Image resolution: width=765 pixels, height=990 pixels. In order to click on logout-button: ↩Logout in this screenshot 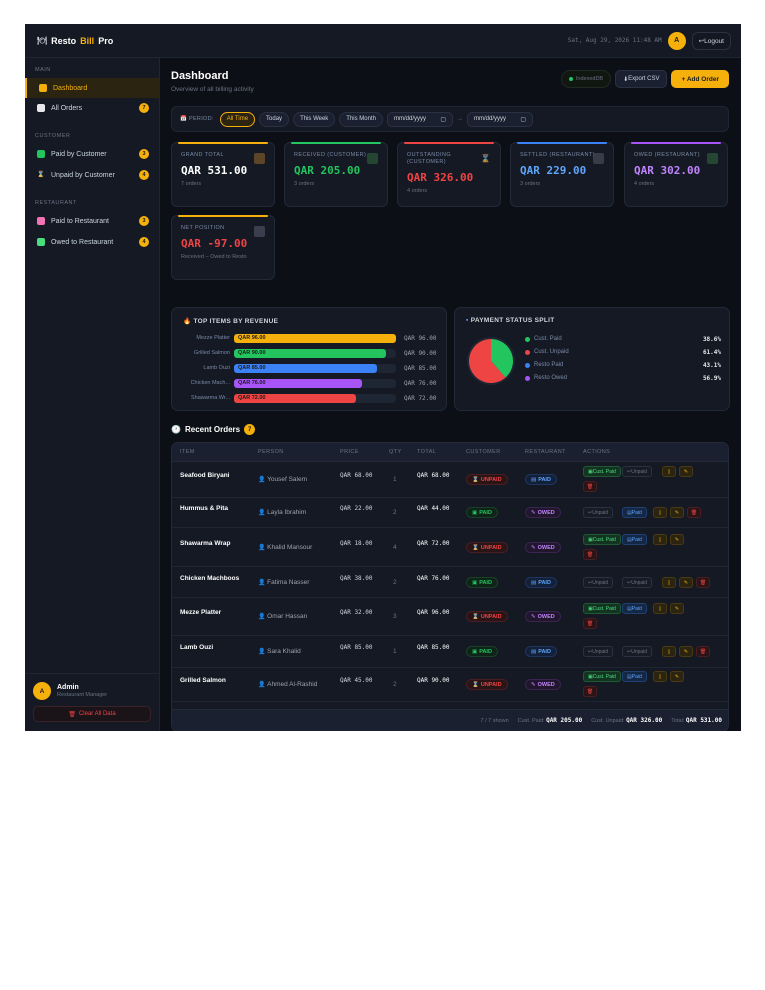, I will do `click(711, 40)`.